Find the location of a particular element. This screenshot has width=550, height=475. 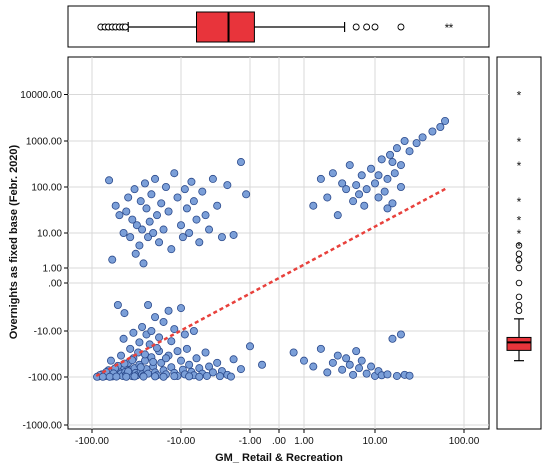

x-tick-label: 10.00 is located at coordinates (374, 441).